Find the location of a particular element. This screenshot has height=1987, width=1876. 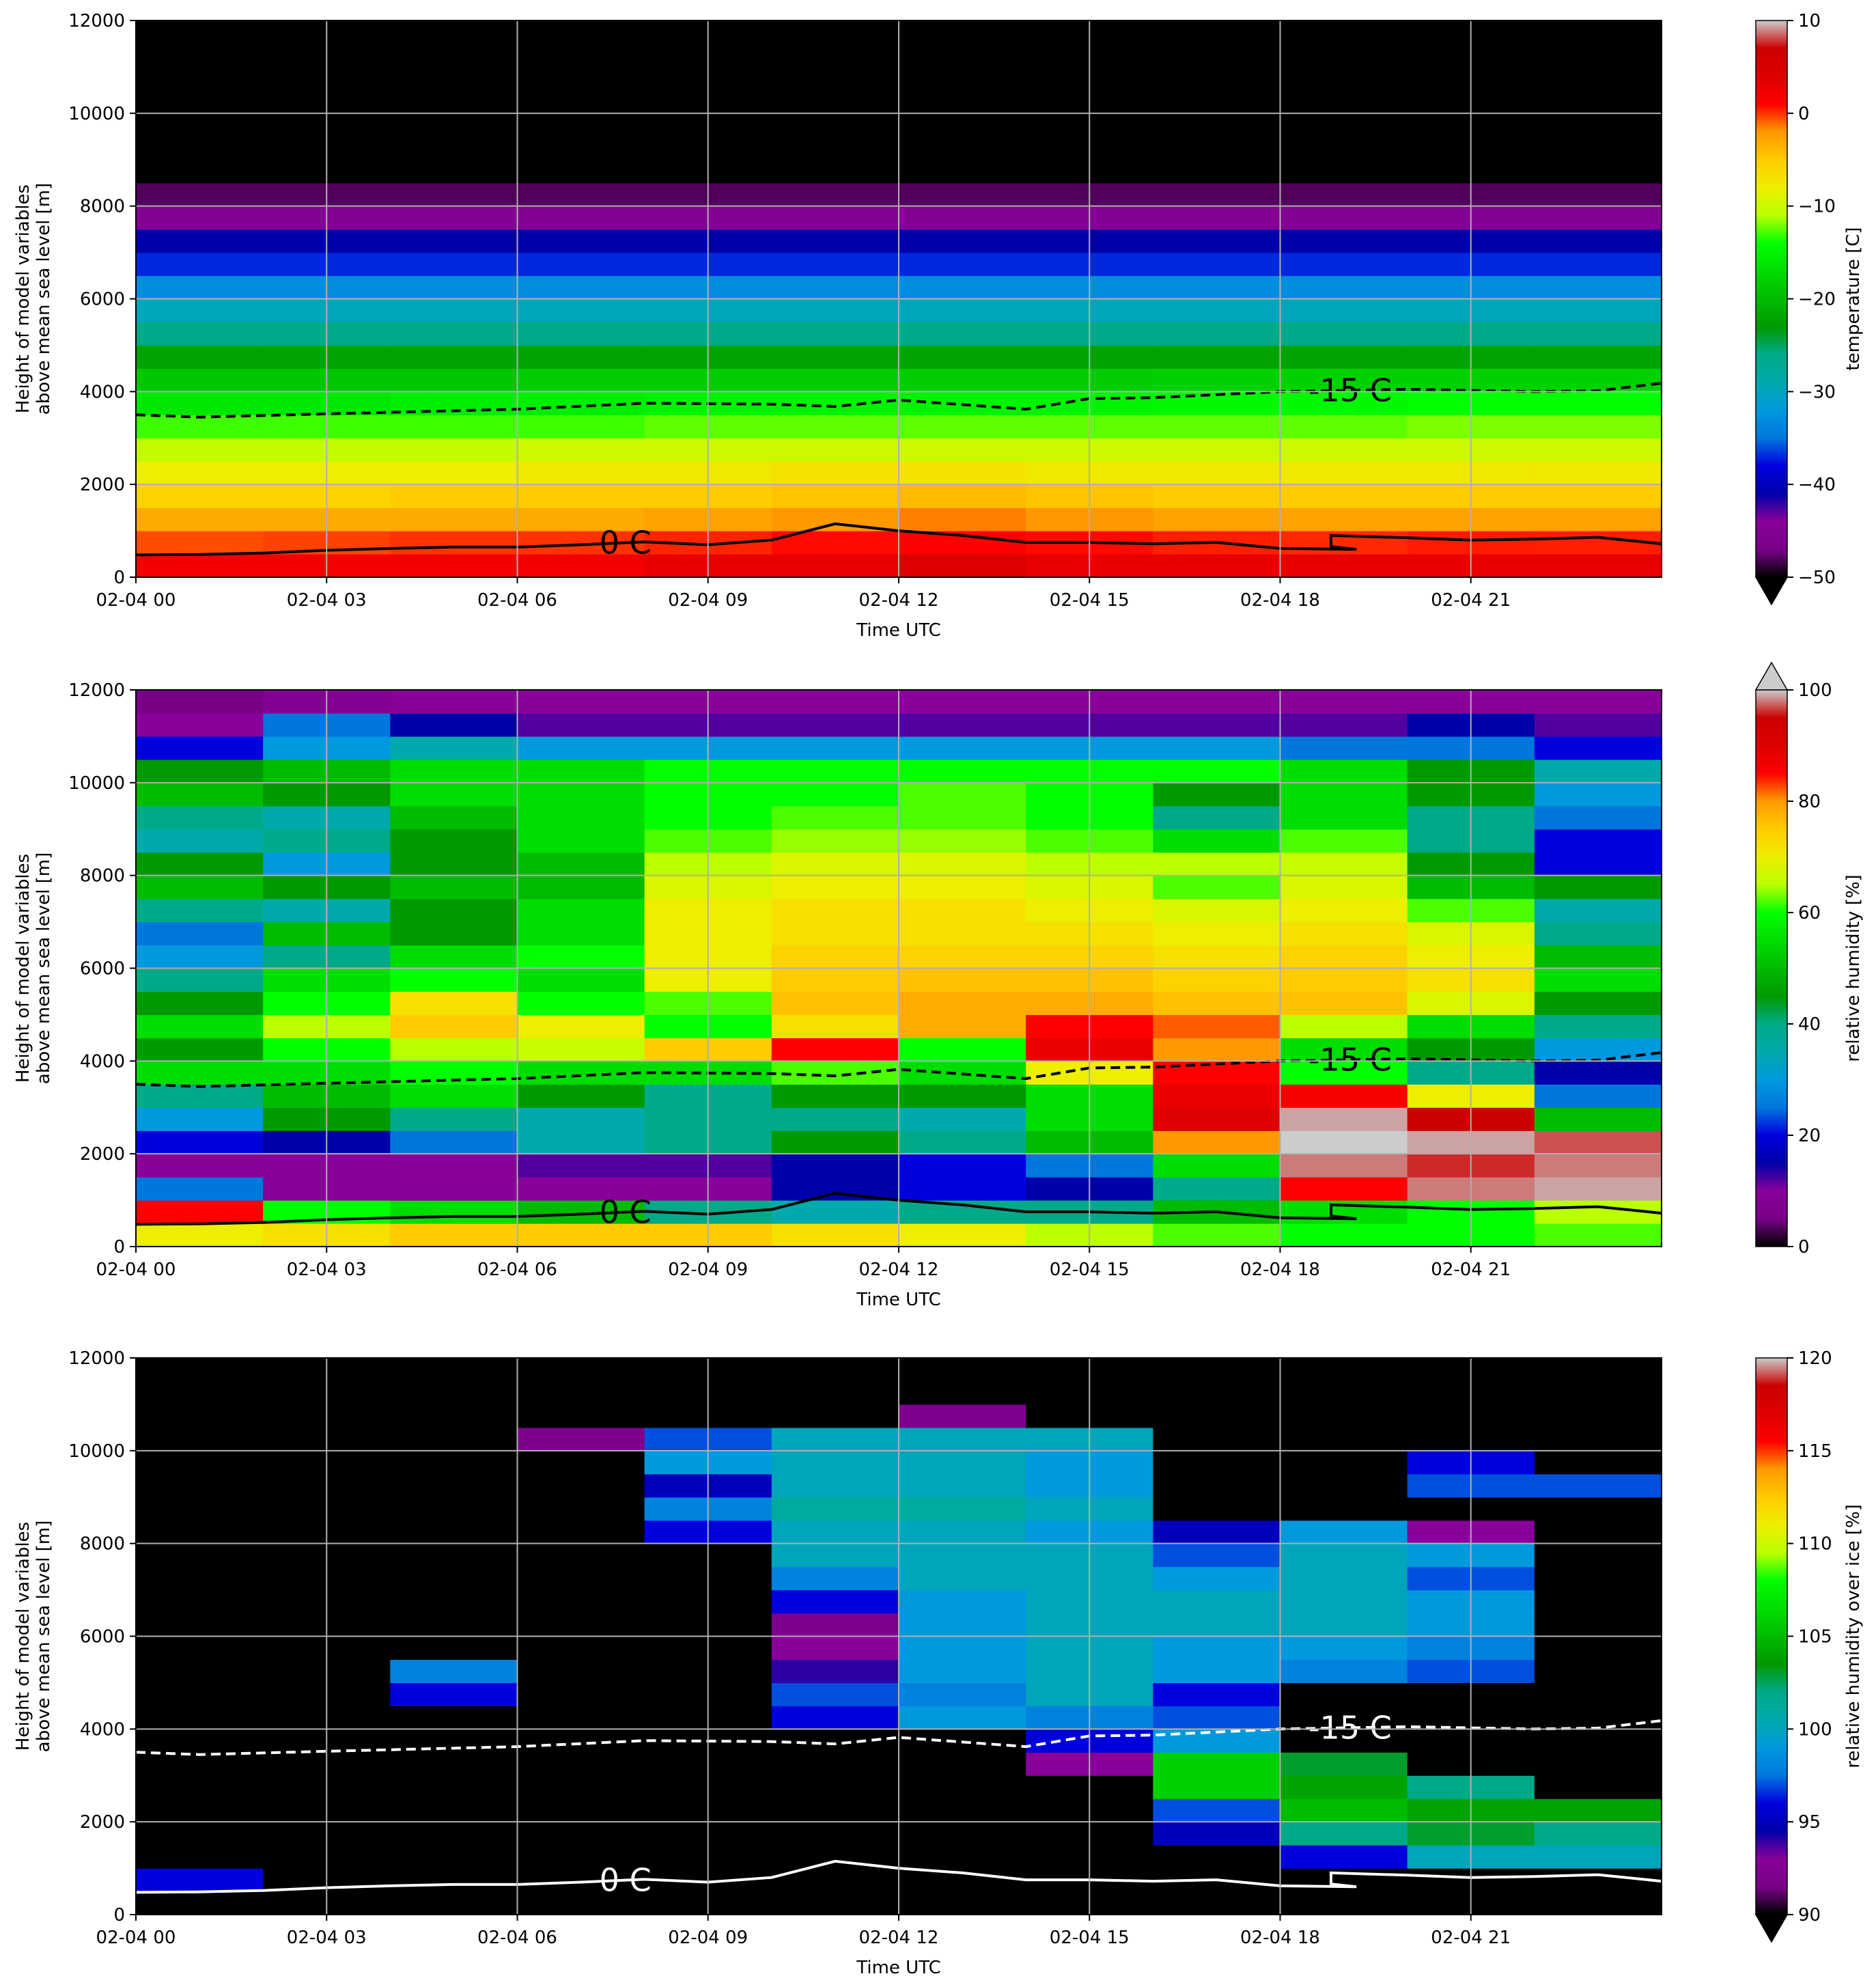

colorbar-tick-label: 40 is located at coordinates (1810, 1024).